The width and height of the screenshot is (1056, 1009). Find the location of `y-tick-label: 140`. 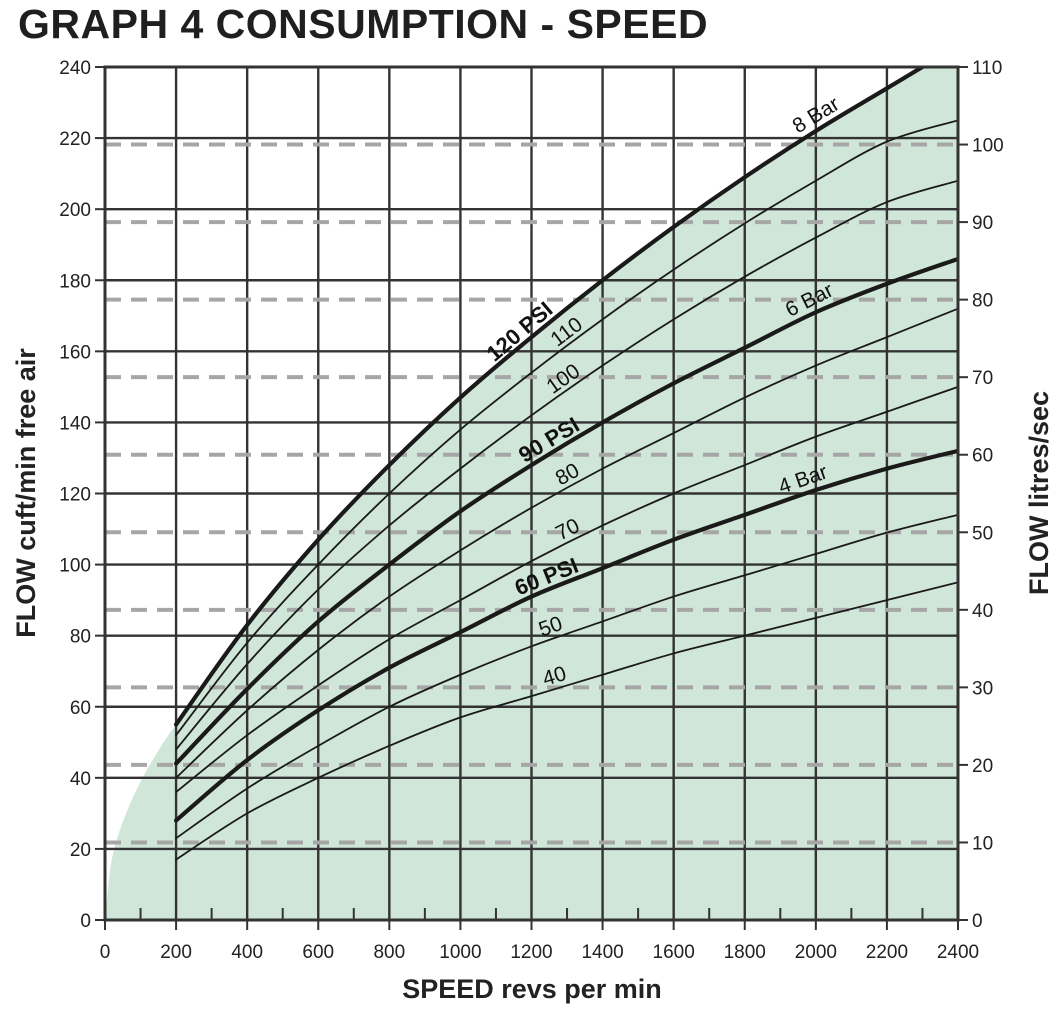

y-tick-label: 140 is located at coordinates (75, 423).